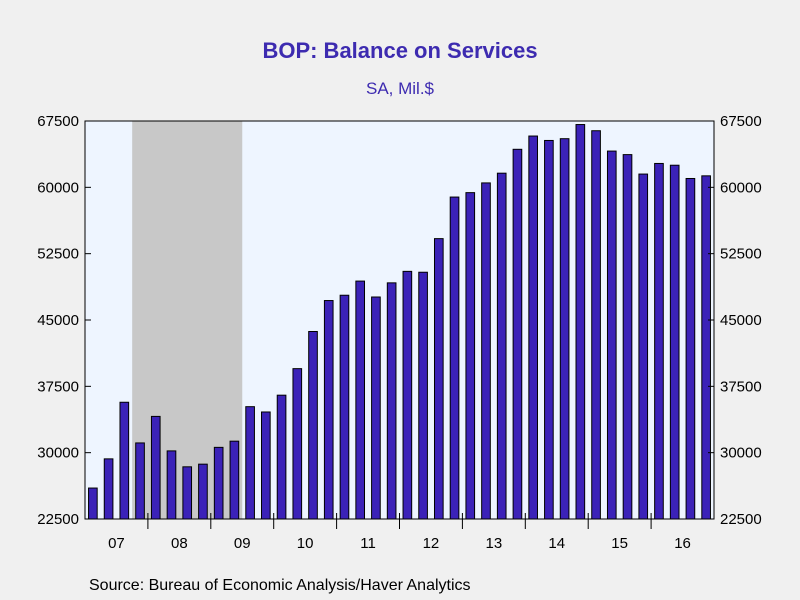 The width and height of the screenshot is (800, 600). I want to click on x-tick-label: 14, so click(556, 543).